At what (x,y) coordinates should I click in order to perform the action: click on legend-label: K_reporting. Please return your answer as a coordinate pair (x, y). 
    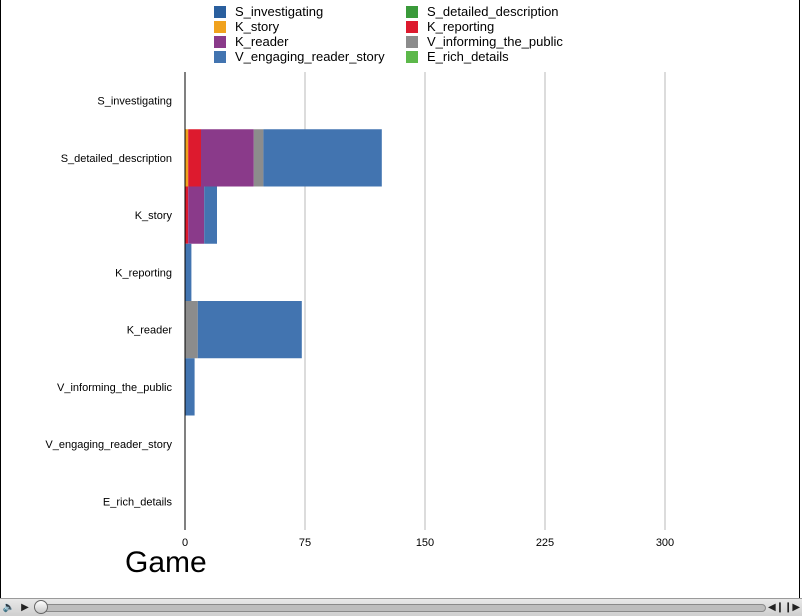
    Looking at the image, I should click on (461, 26).